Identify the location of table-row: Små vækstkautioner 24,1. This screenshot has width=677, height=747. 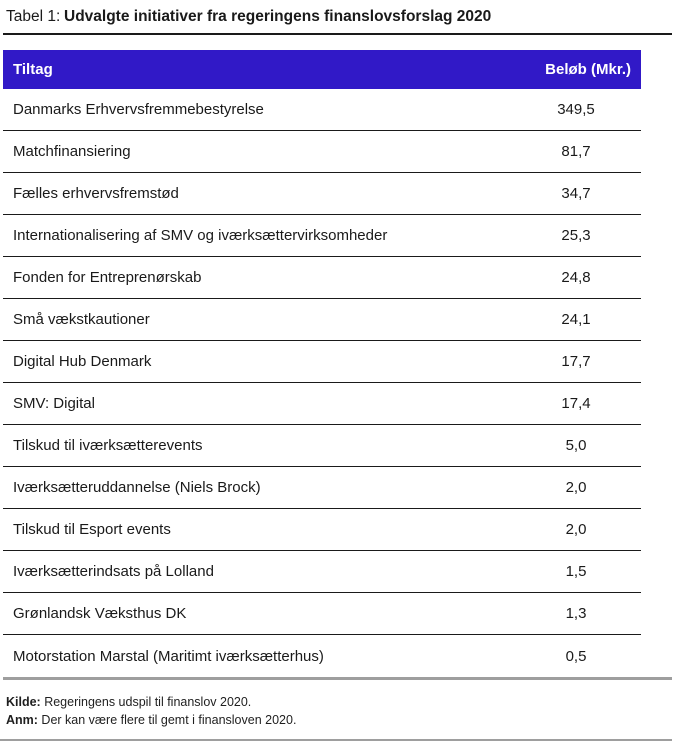
(322, 320).